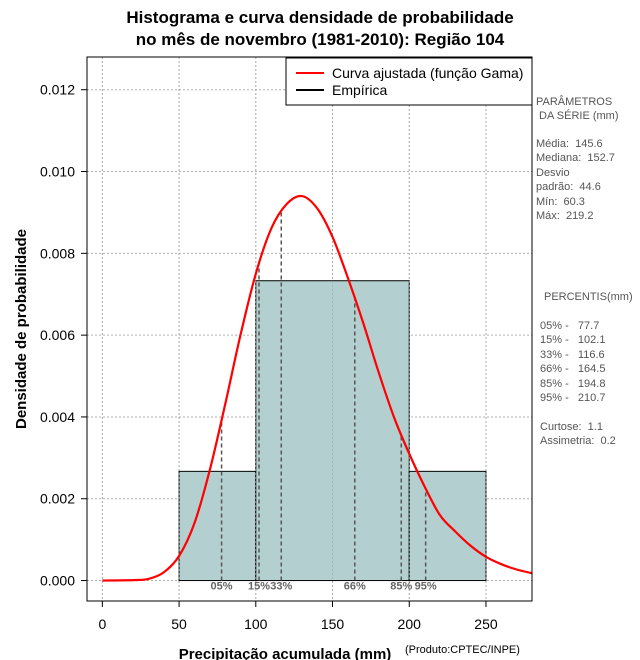  I want to click on legend-label-empirical: Empírica, so click(359, 90).